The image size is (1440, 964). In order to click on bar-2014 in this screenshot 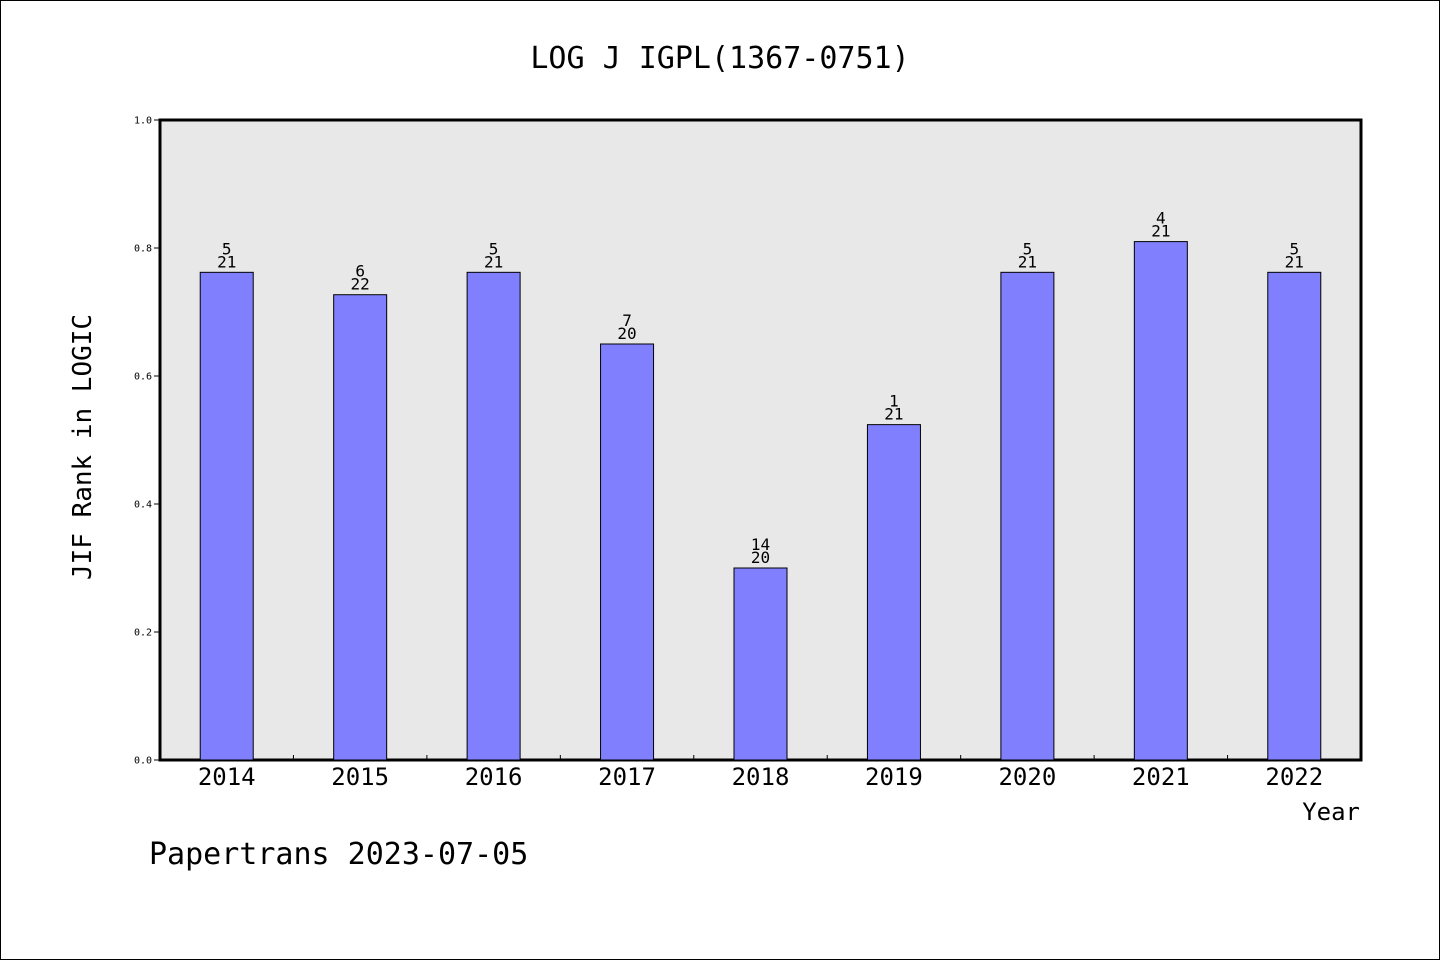, I will do `click(226, 516)`.